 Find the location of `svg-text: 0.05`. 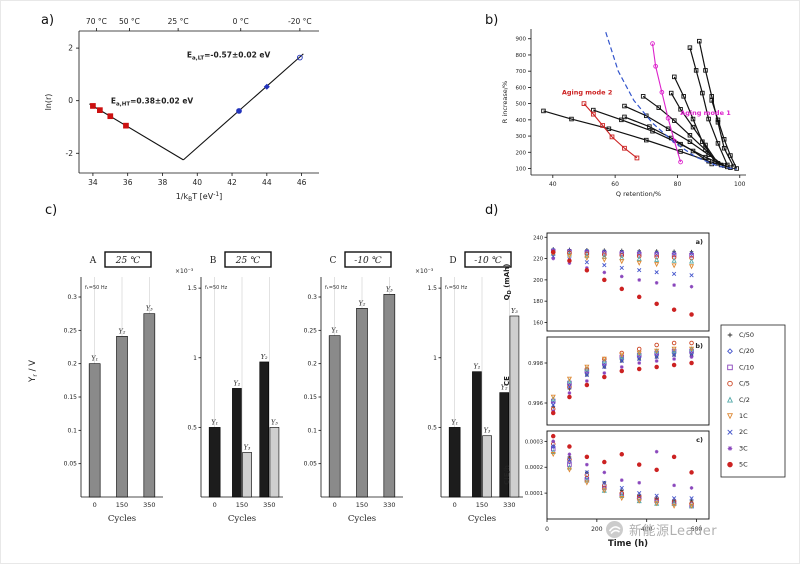

svg-text: 0.05 is located at coordinates (311, 464).